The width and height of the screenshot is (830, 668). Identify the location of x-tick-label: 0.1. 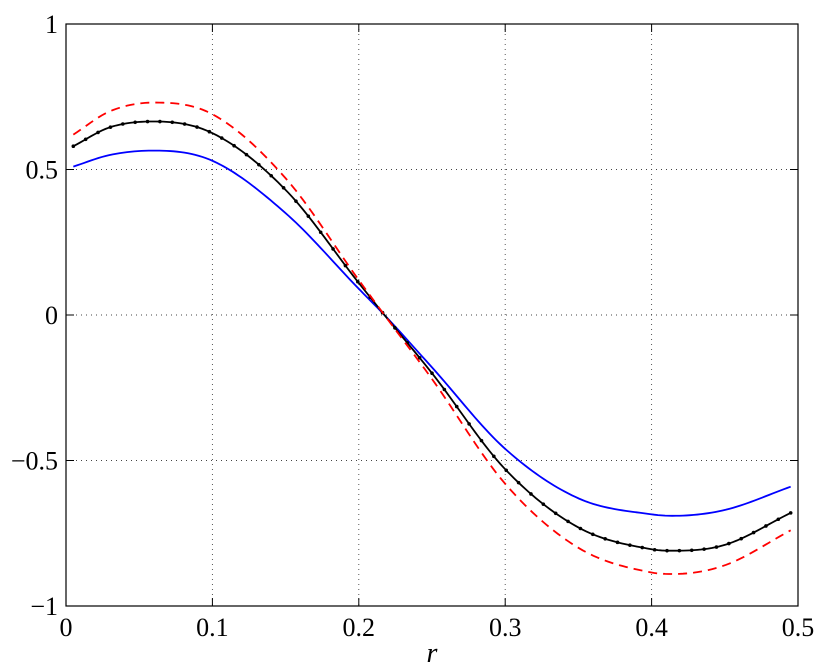
(212, 627).